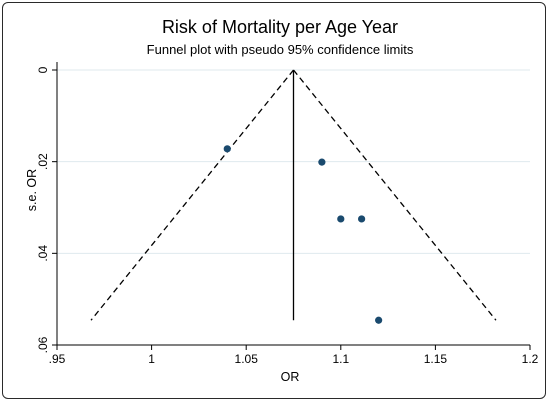  I want to click on y-tick-label-2: .04, so click(43, 253).